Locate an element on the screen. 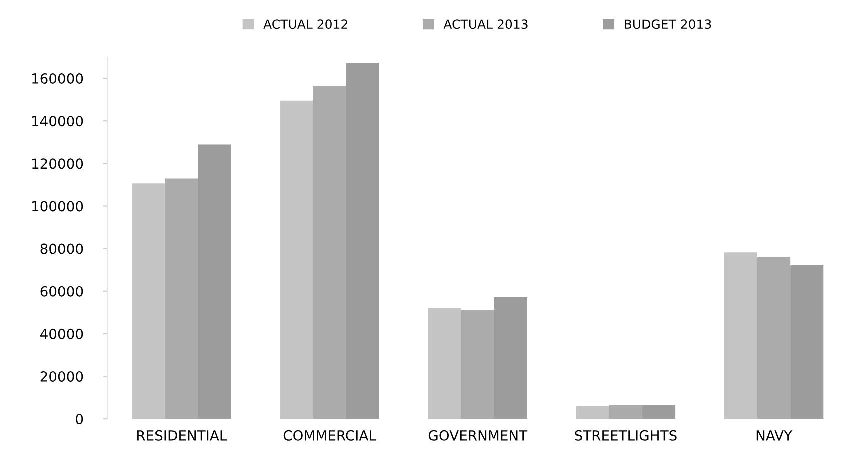 The width and height of the screenshot is (861, 458). y-tick-label: 0 is located at coordinates (80, 419).